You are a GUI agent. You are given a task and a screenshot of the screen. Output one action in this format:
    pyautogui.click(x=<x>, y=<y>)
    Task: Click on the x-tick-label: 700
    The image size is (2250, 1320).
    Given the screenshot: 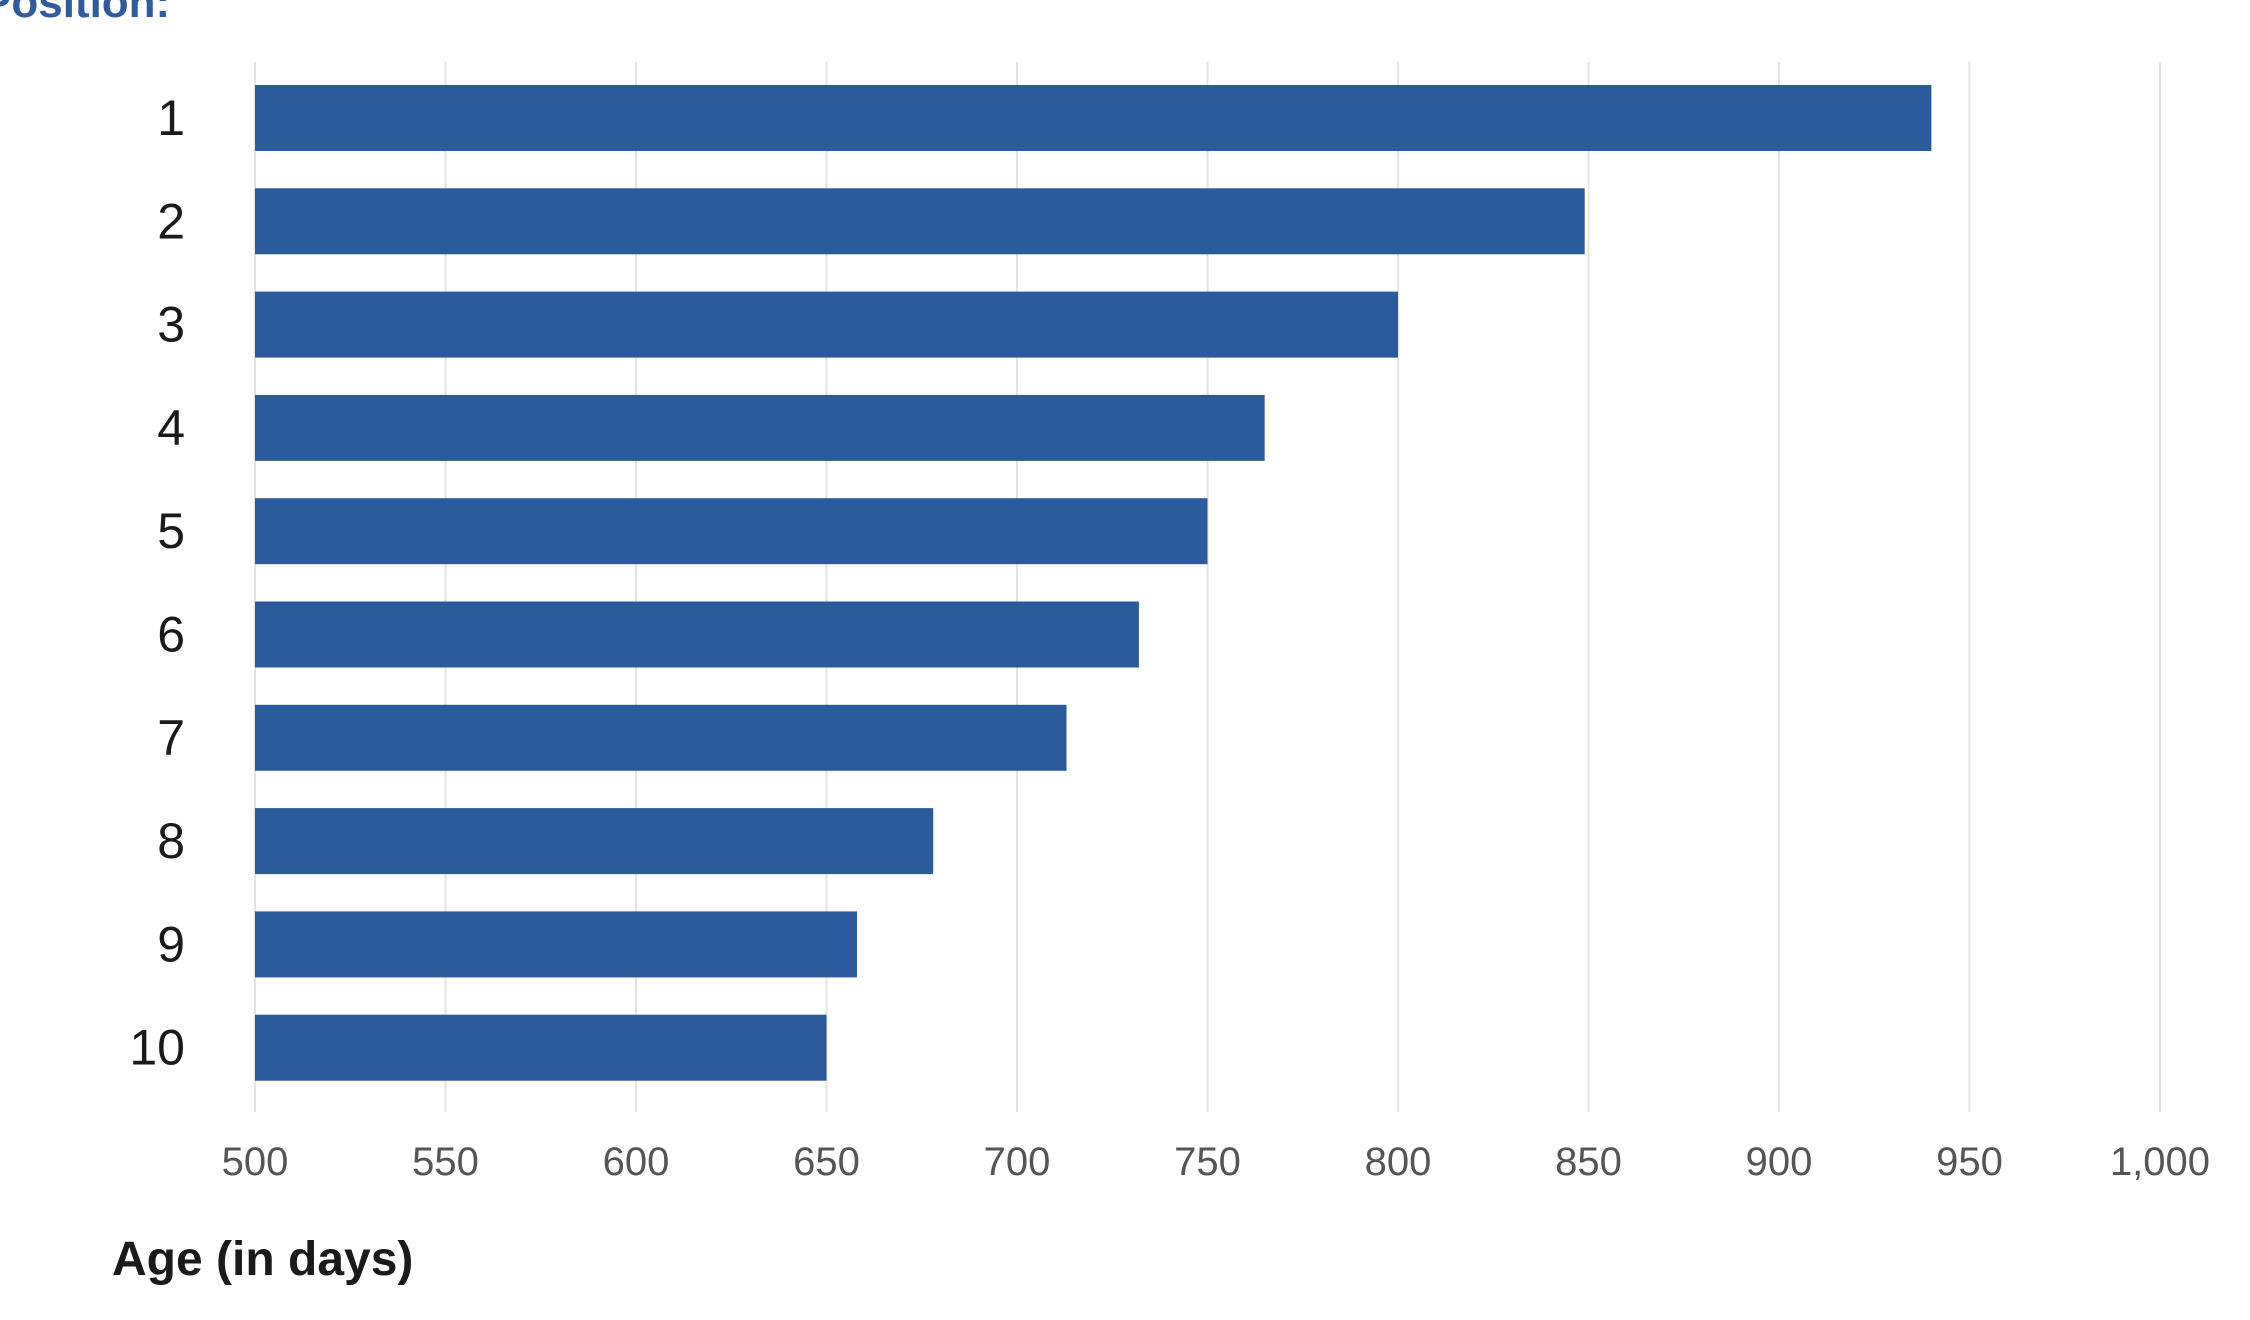 What is the action you would take?
    pyautogui.click(x=1017, y=1162)
    